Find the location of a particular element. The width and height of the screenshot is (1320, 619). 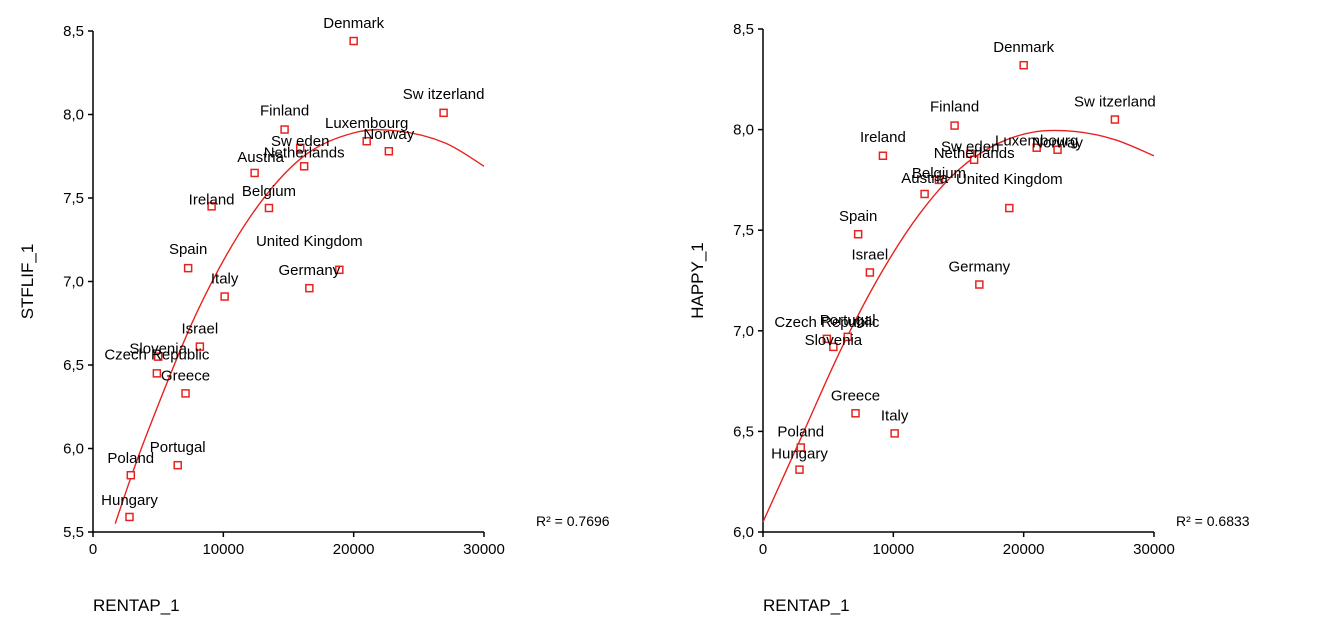

y-axis-title: HAPPY_1 is located at coordinates (697, 280).